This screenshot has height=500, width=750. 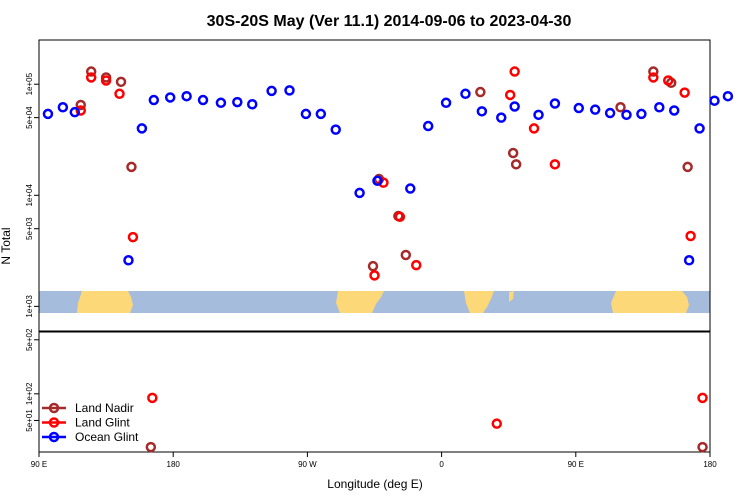 What do you see at coordinates (29, 339) in the screenshot?
I see `top-y-tick-label: 5e+02` at bounding box center [29, 339].